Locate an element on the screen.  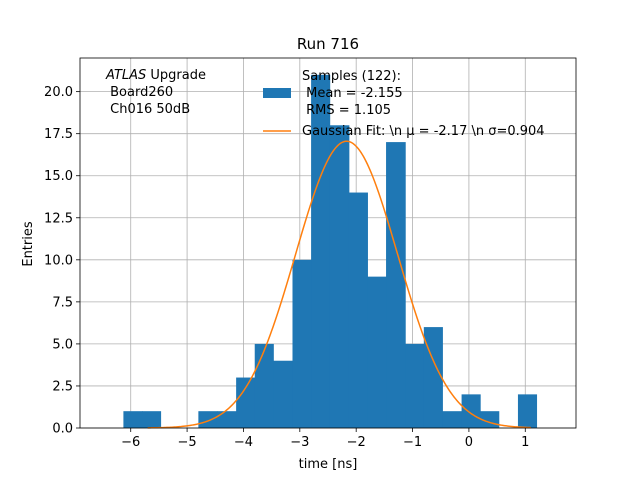
legend-samples-line-1: Samples (122): is located at coordinates (351, 76).